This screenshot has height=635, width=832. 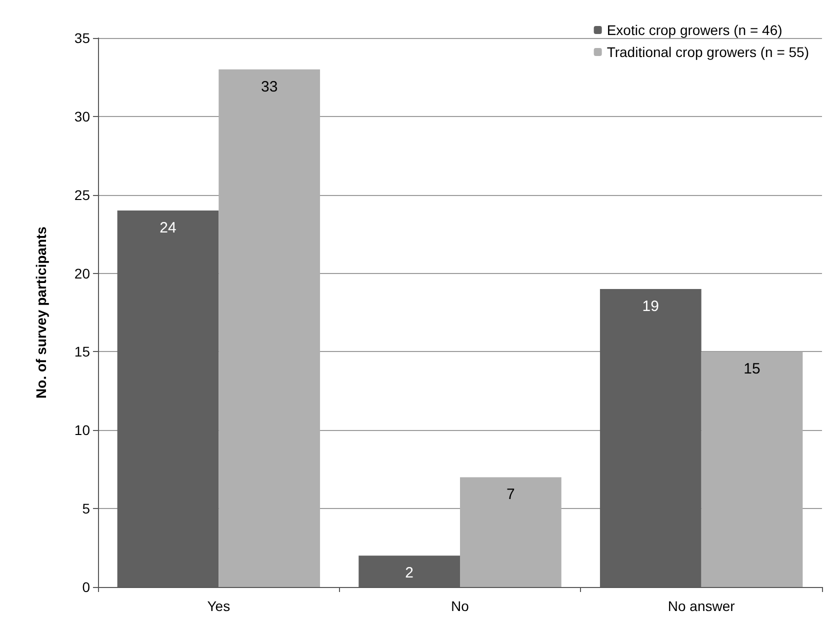 I want to click on legend-label: Exotic crop growers (n = 46), so click(x=694, y=30).